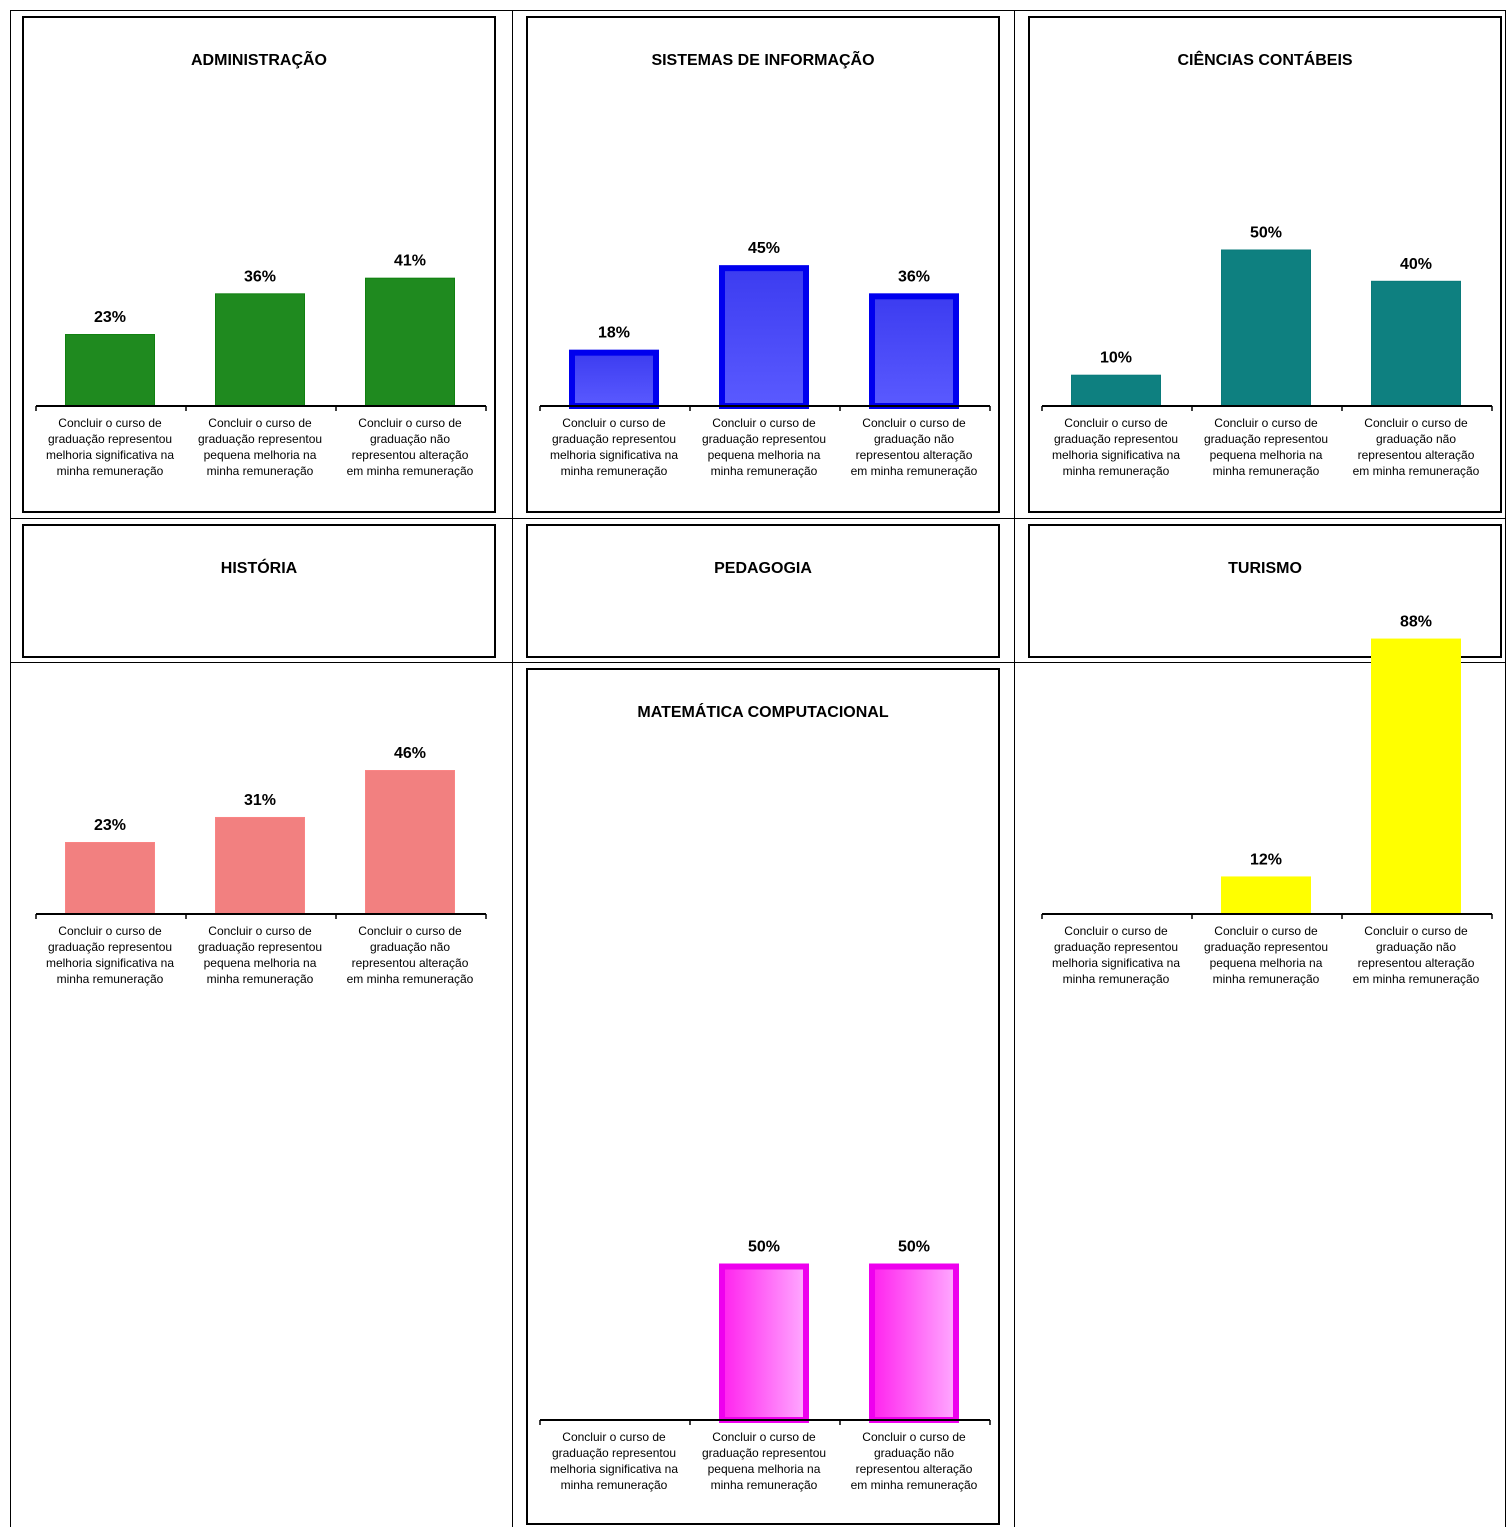  I want to click on data-label: 36%, so click(914, 276).